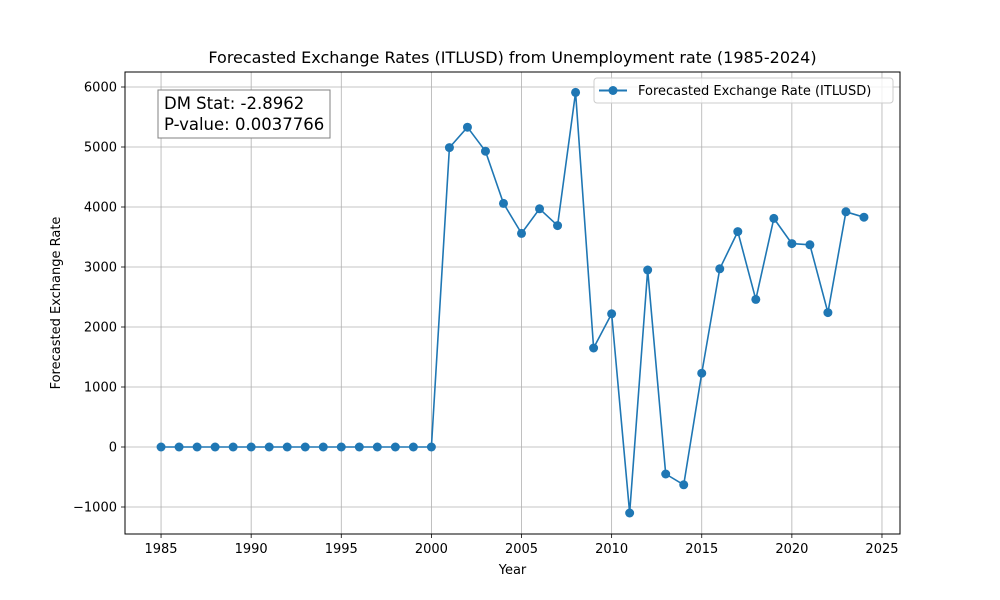  I want to click on x-tick-label: 2010, so click(611, 549).